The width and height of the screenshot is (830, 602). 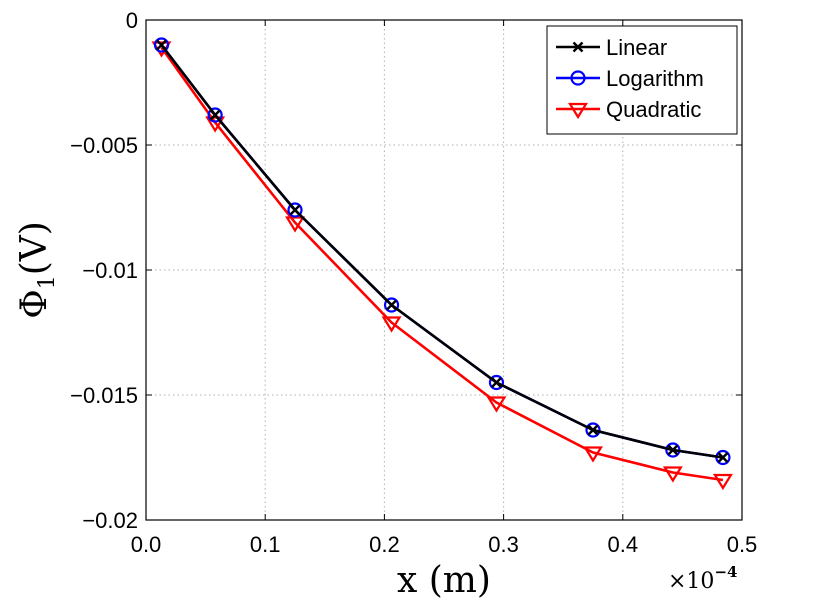 I want to click on legend-label-logarithm: Logarithm, so click(x=655, y=78).